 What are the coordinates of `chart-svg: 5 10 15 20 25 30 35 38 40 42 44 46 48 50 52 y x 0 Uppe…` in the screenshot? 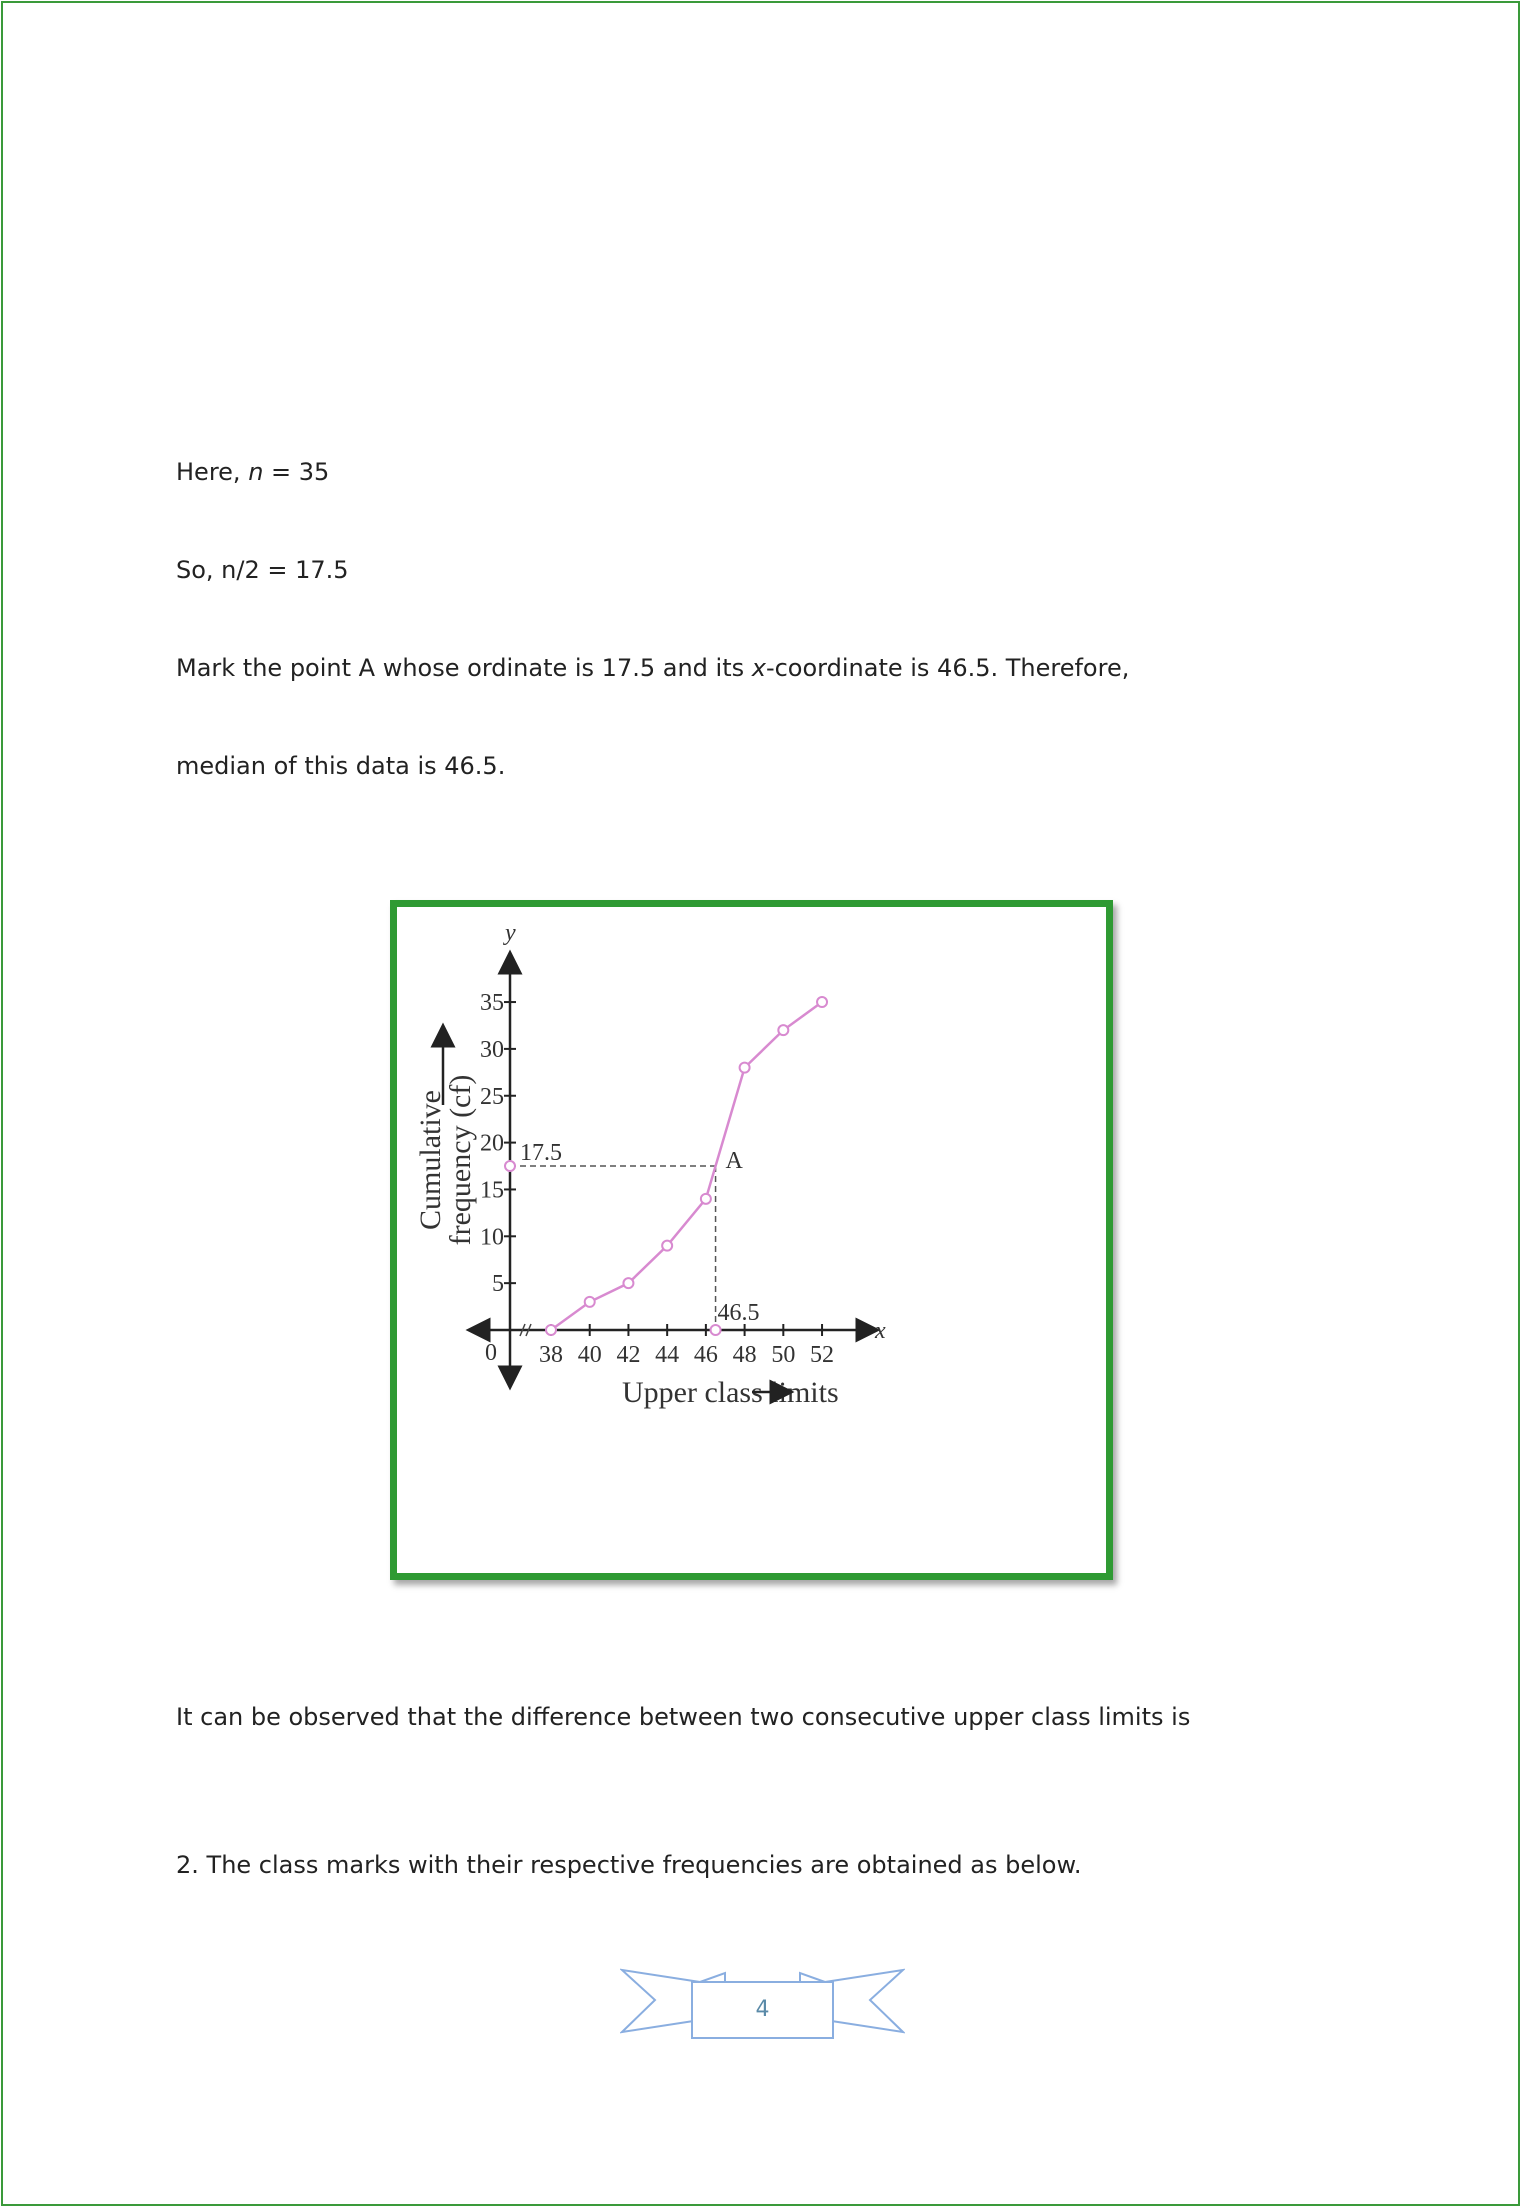 It's located at (650, 1164).